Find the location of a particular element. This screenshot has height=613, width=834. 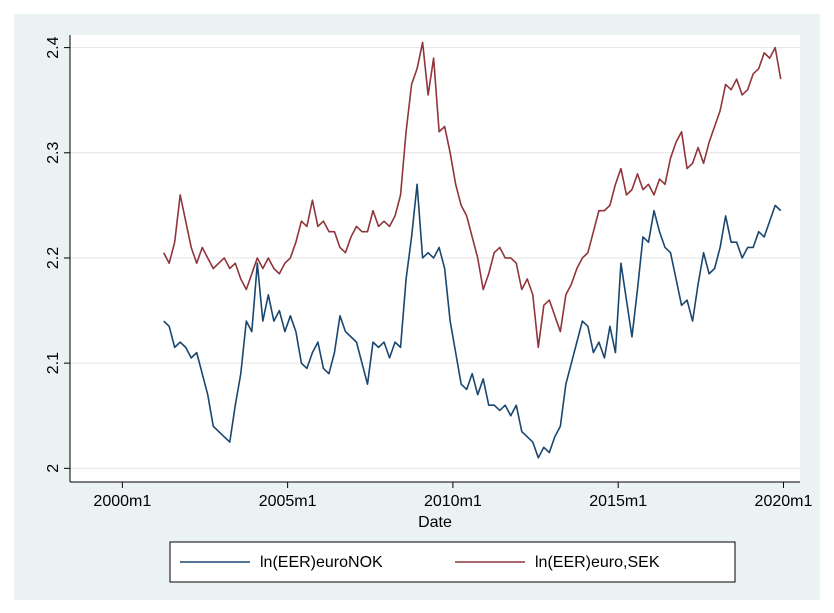

y-tick-label: 2.1 is located at coordinates (53, 363).